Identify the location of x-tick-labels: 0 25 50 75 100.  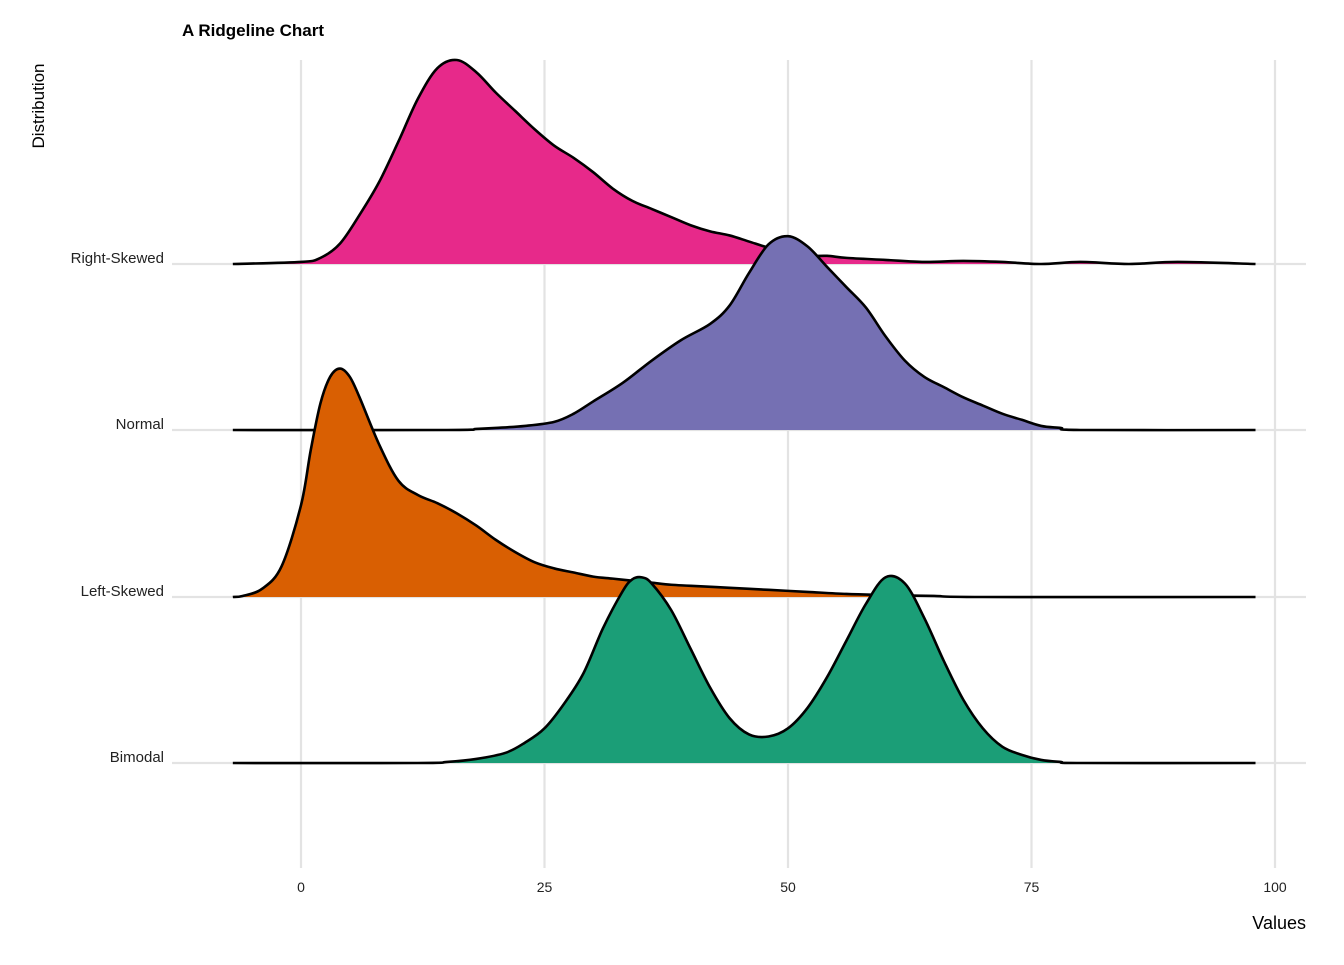
(792, 887).